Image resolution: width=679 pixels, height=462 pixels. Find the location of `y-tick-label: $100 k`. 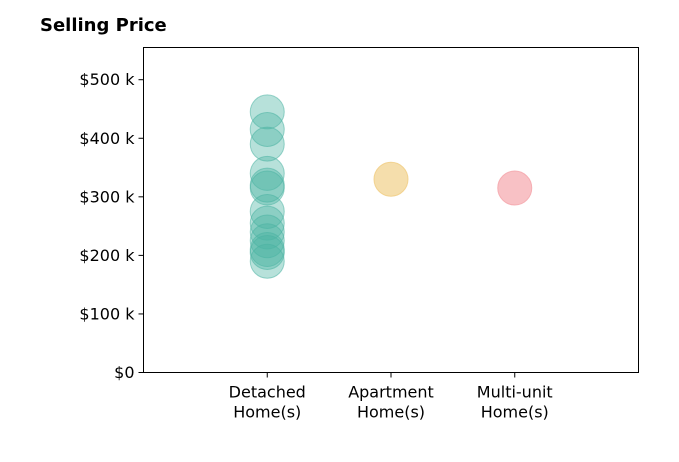

y-tick-label: $100 k is located at coordinates (107, 313).